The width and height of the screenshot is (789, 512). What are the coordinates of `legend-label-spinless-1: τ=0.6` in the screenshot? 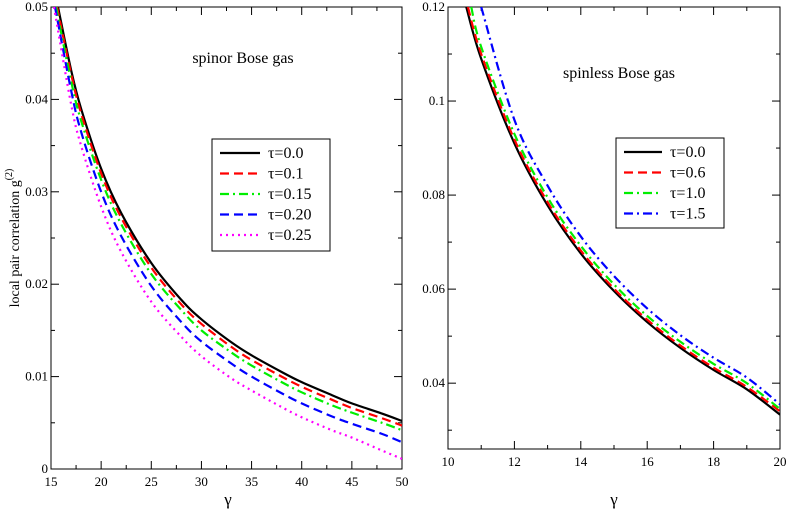 It's located at (687, 173).